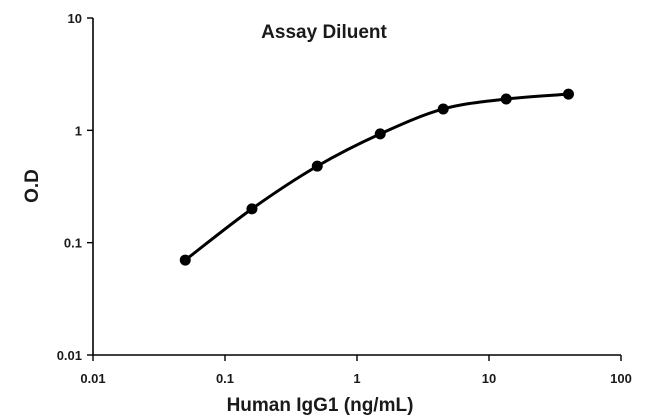 The height and width of the screenshot is (419, 650). What do you see at coordinates (489, 378) in the screenshot?
I see `x-tick-label: 10` at bounding box center [489, 378].